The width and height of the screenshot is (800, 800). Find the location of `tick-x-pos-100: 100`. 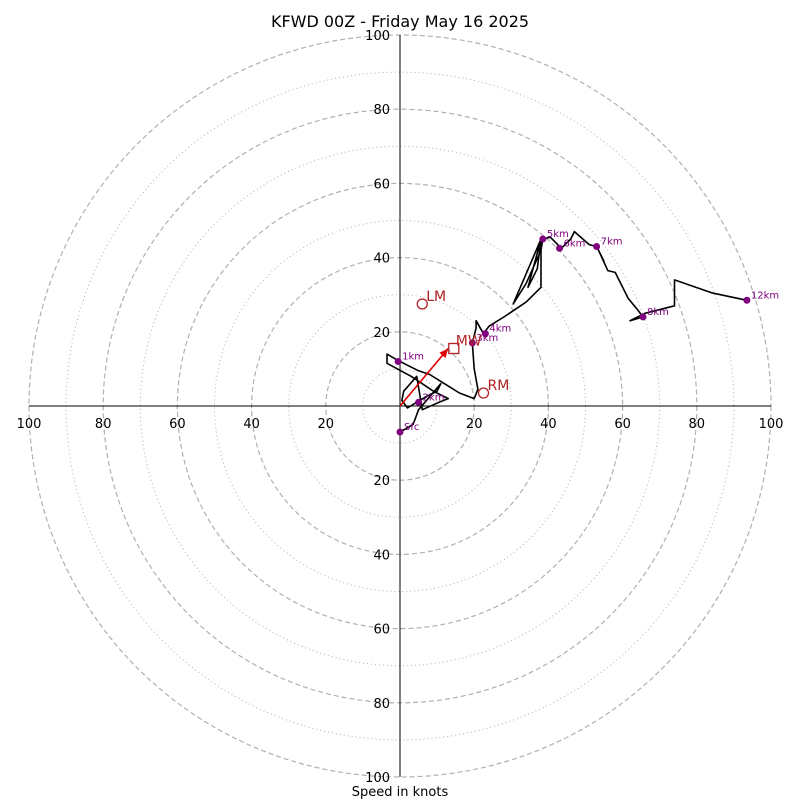

tick-x-pos-100: 100 is located at coordinates (771, 424).